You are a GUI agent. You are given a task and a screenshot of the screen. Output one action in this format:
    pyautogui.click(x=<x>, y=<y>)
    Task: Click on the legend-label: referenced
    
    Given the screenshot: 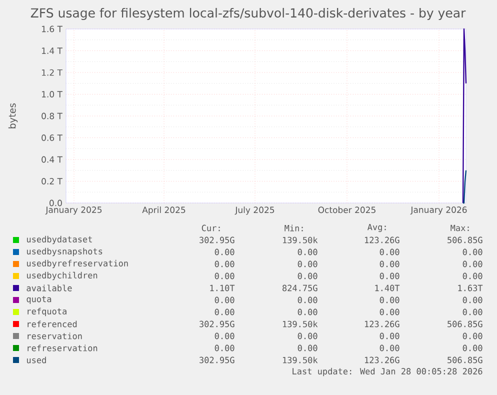 What is the action you would take?
    pyautogui.click(x=52, y=324)
    